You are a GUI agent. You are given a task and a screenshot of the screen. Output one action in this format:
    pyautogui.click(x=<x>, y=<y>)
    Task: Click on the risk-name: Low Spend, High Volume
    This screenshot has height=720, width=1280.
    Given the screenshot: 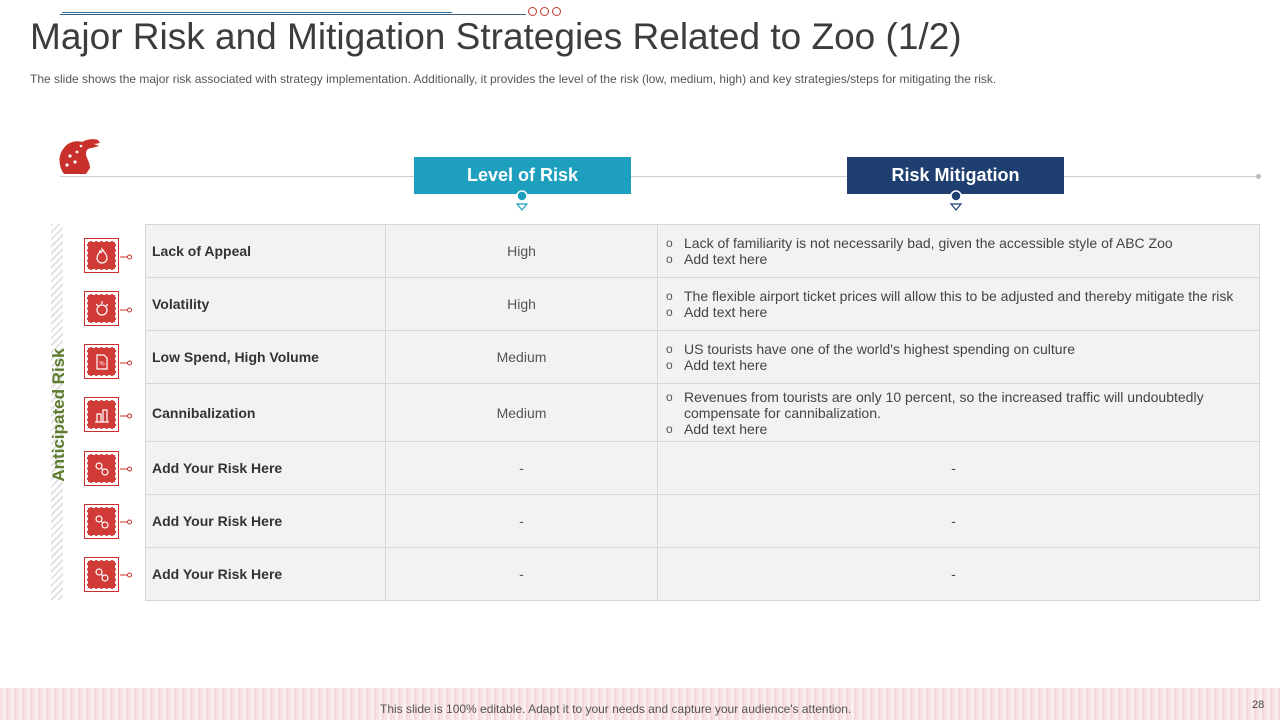 What is the action you would take?
    pyautogui.click(x=265, y=357)
    